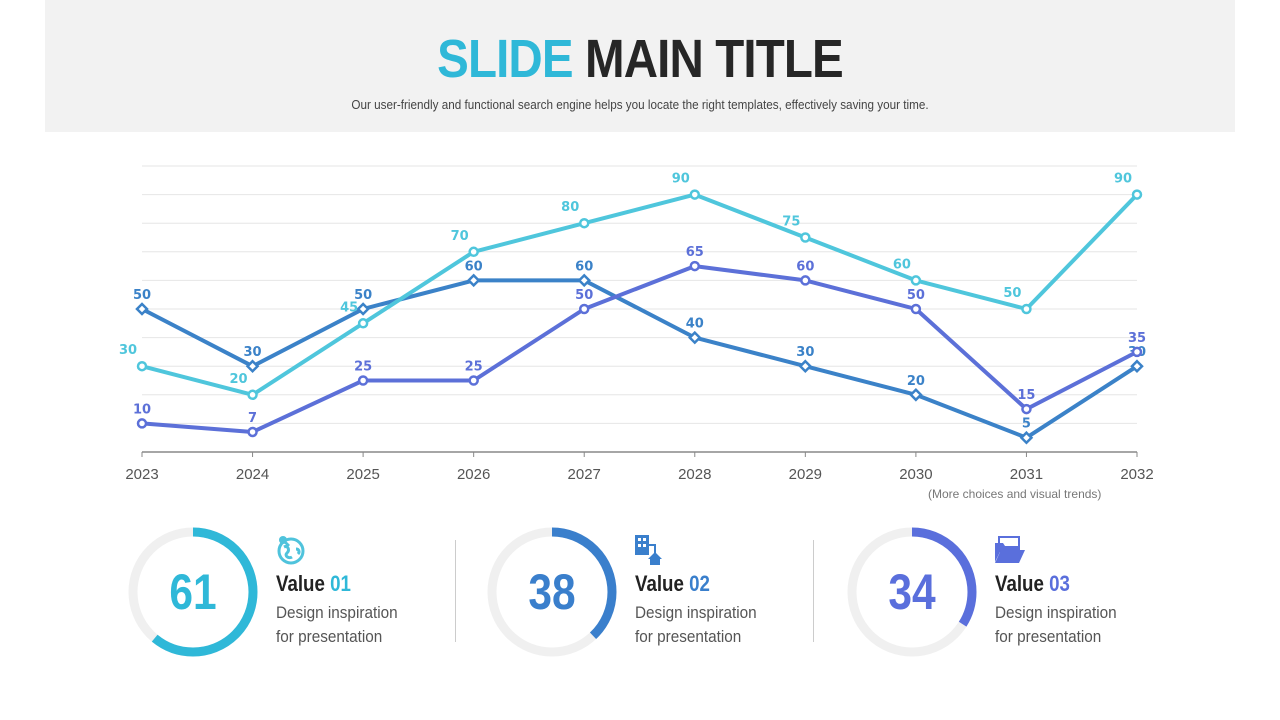  What do you see at coordinates (672, 584) in the screenshot?
I see `value-title: Value 02` at bounding box center [672, 584].